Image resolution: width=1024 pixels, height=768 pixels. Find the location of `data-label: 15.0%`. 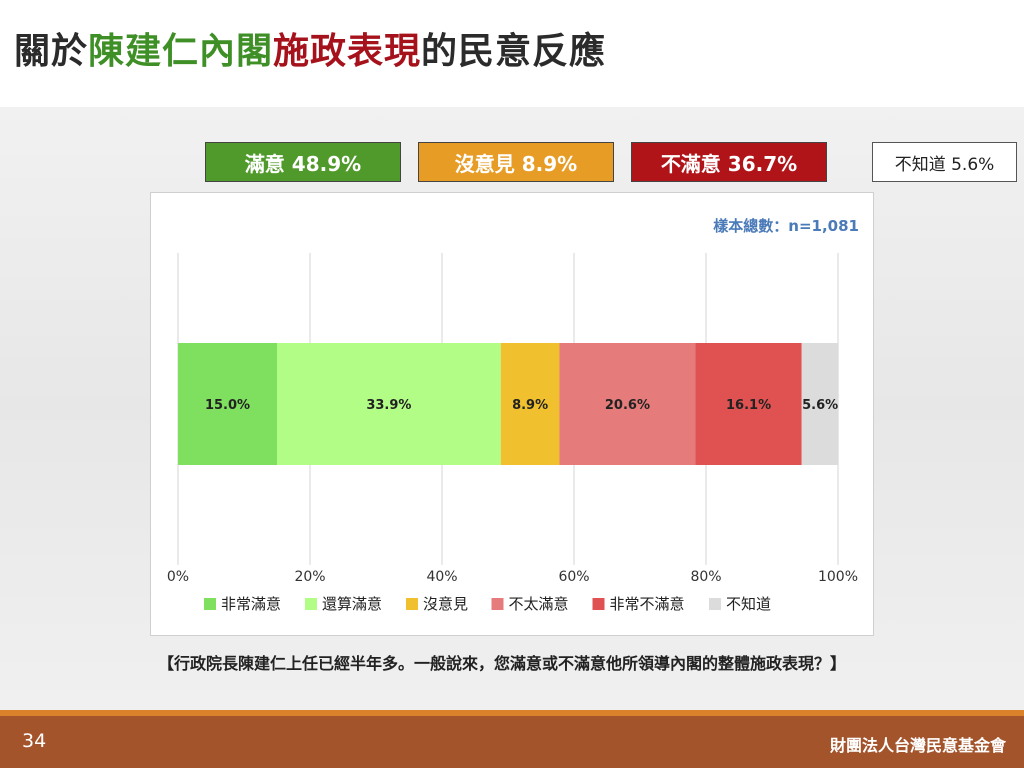

data-label: 15.0% is located at coordinates (227, 405).